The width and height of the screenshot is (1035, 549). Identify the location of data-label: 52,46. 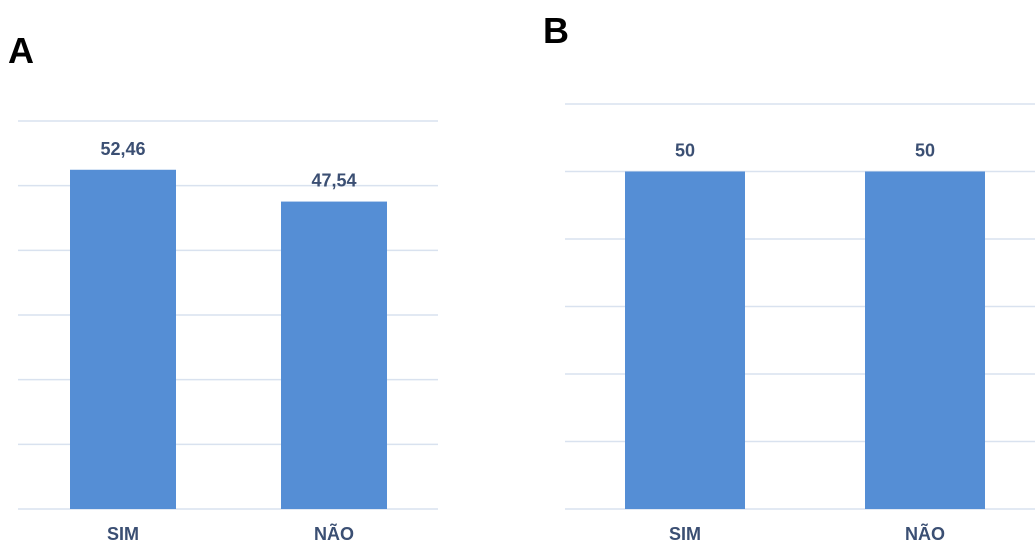
(122, 149).